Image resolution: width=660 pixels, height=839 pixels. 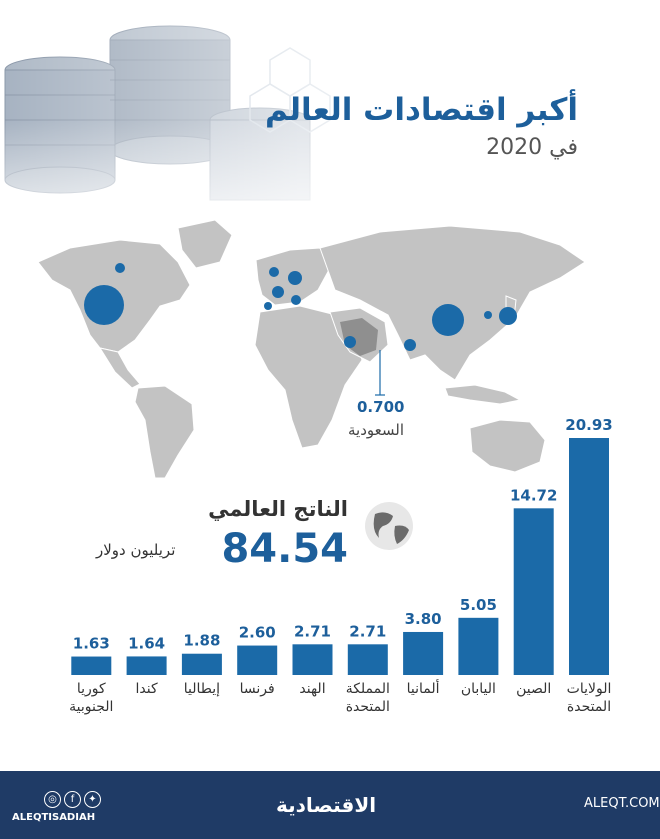 I want to click on france-bubble, so click(x=278, y=292).